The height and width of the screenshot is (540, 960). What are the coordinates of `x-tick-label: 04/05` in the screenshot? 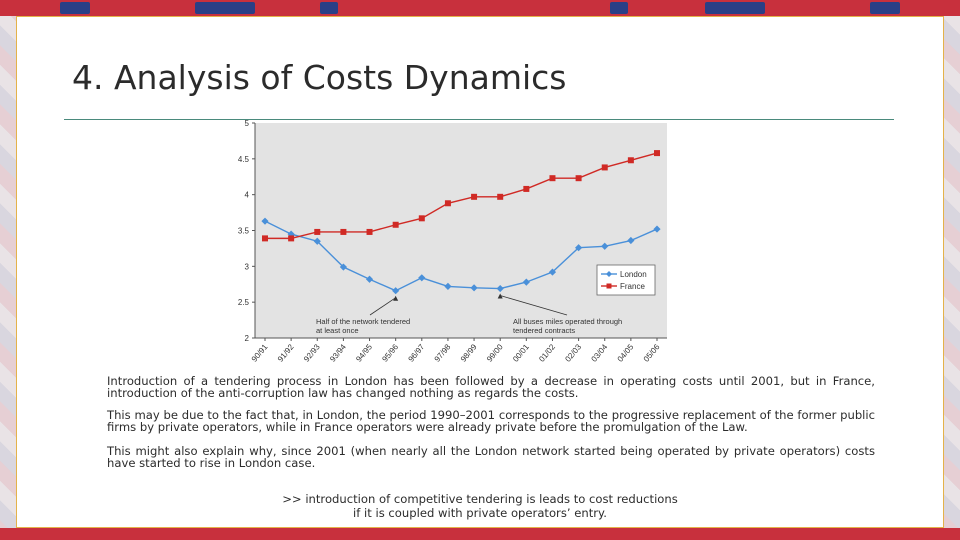 It's located at (626, 353).